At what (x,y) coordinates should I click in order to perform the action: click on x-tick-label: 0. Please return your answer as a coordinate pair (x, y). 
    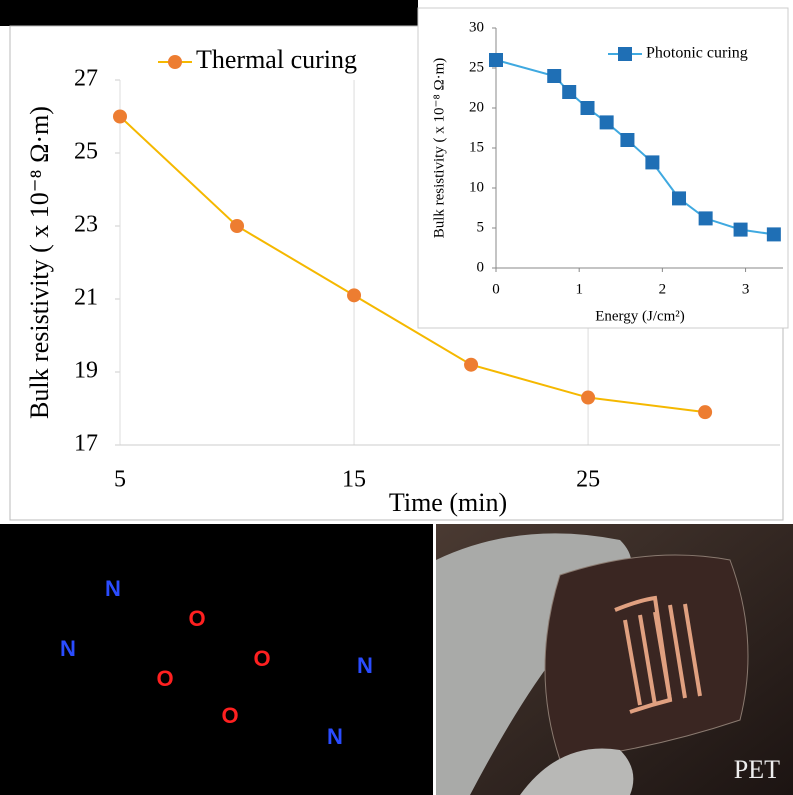
    Looking at the image, I should click on (496, 289).